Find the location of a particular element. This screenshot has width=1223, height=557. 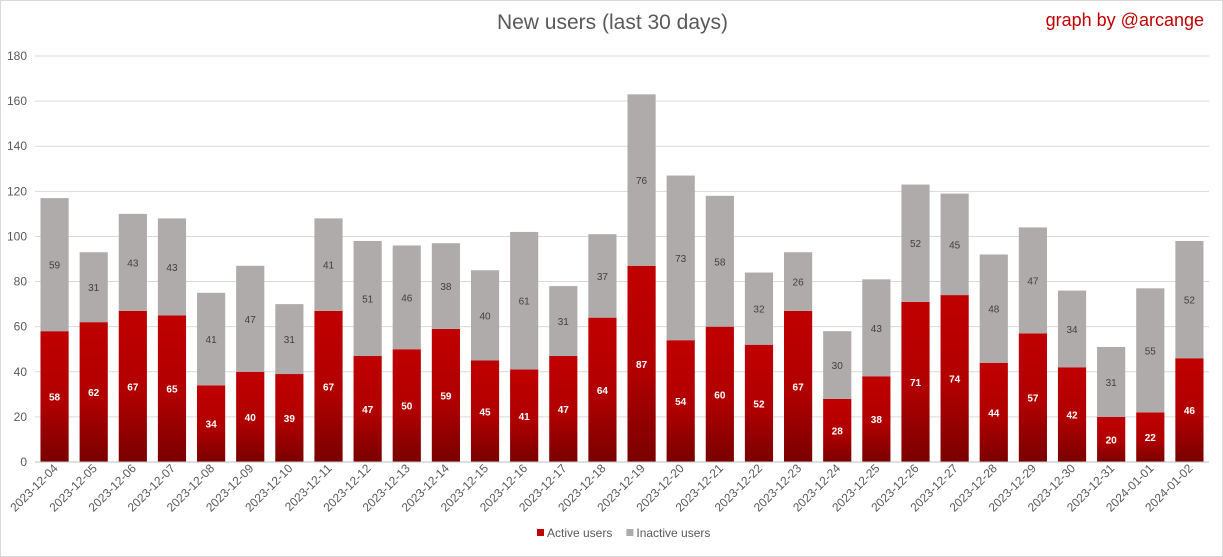

data-label-inactive: 59 is located at coordinates (55, 266).